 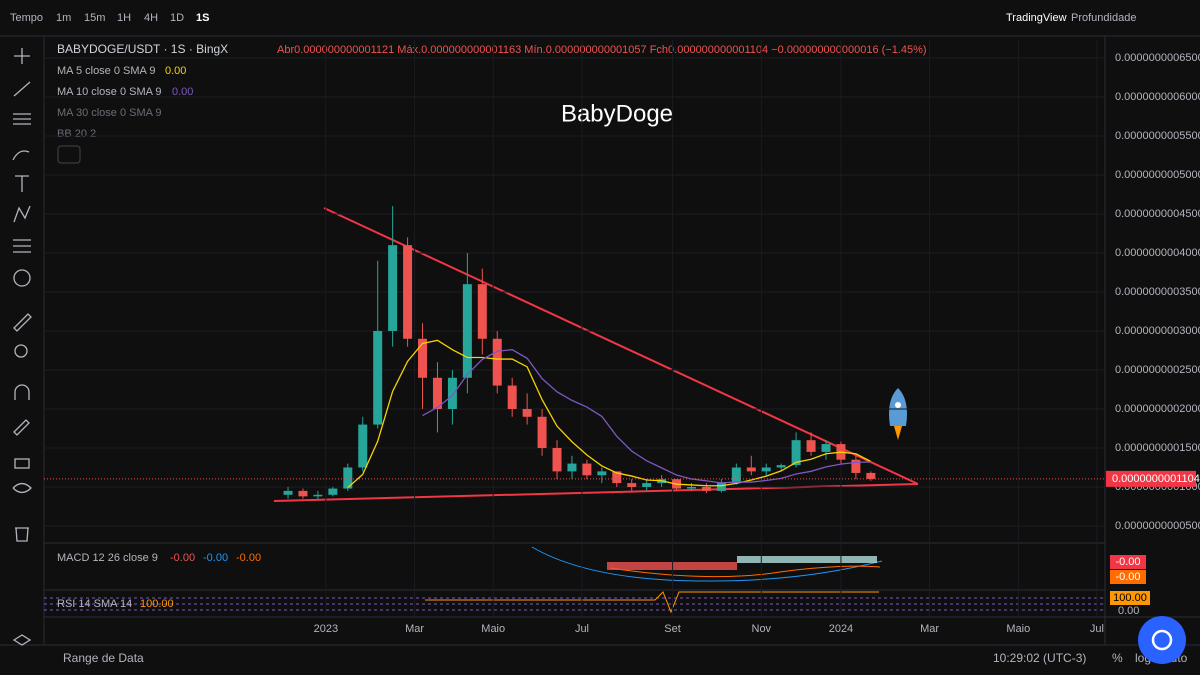 What do you see at coordinates (762, 629) in the screenshot?
I see `x-tick-label: Nov` at bounding box center [762, 629].